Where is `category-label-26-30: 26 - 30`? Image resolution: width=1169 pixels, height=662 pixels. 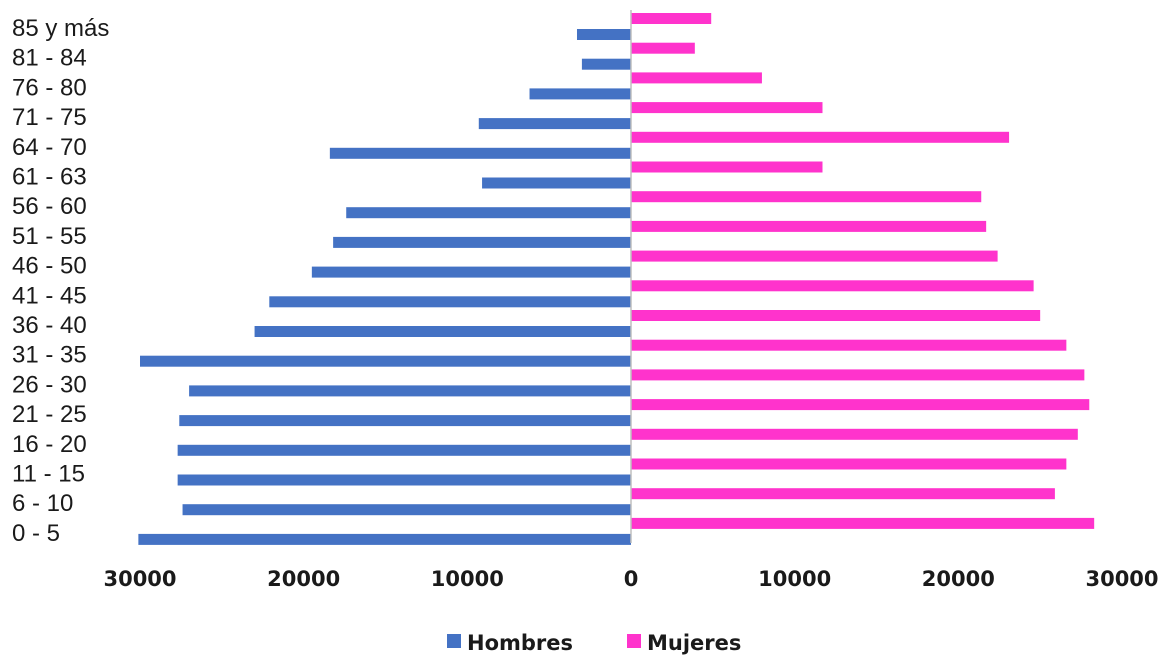
category-label-26-30: 26 - 30 is located at coordinates (49, 384).